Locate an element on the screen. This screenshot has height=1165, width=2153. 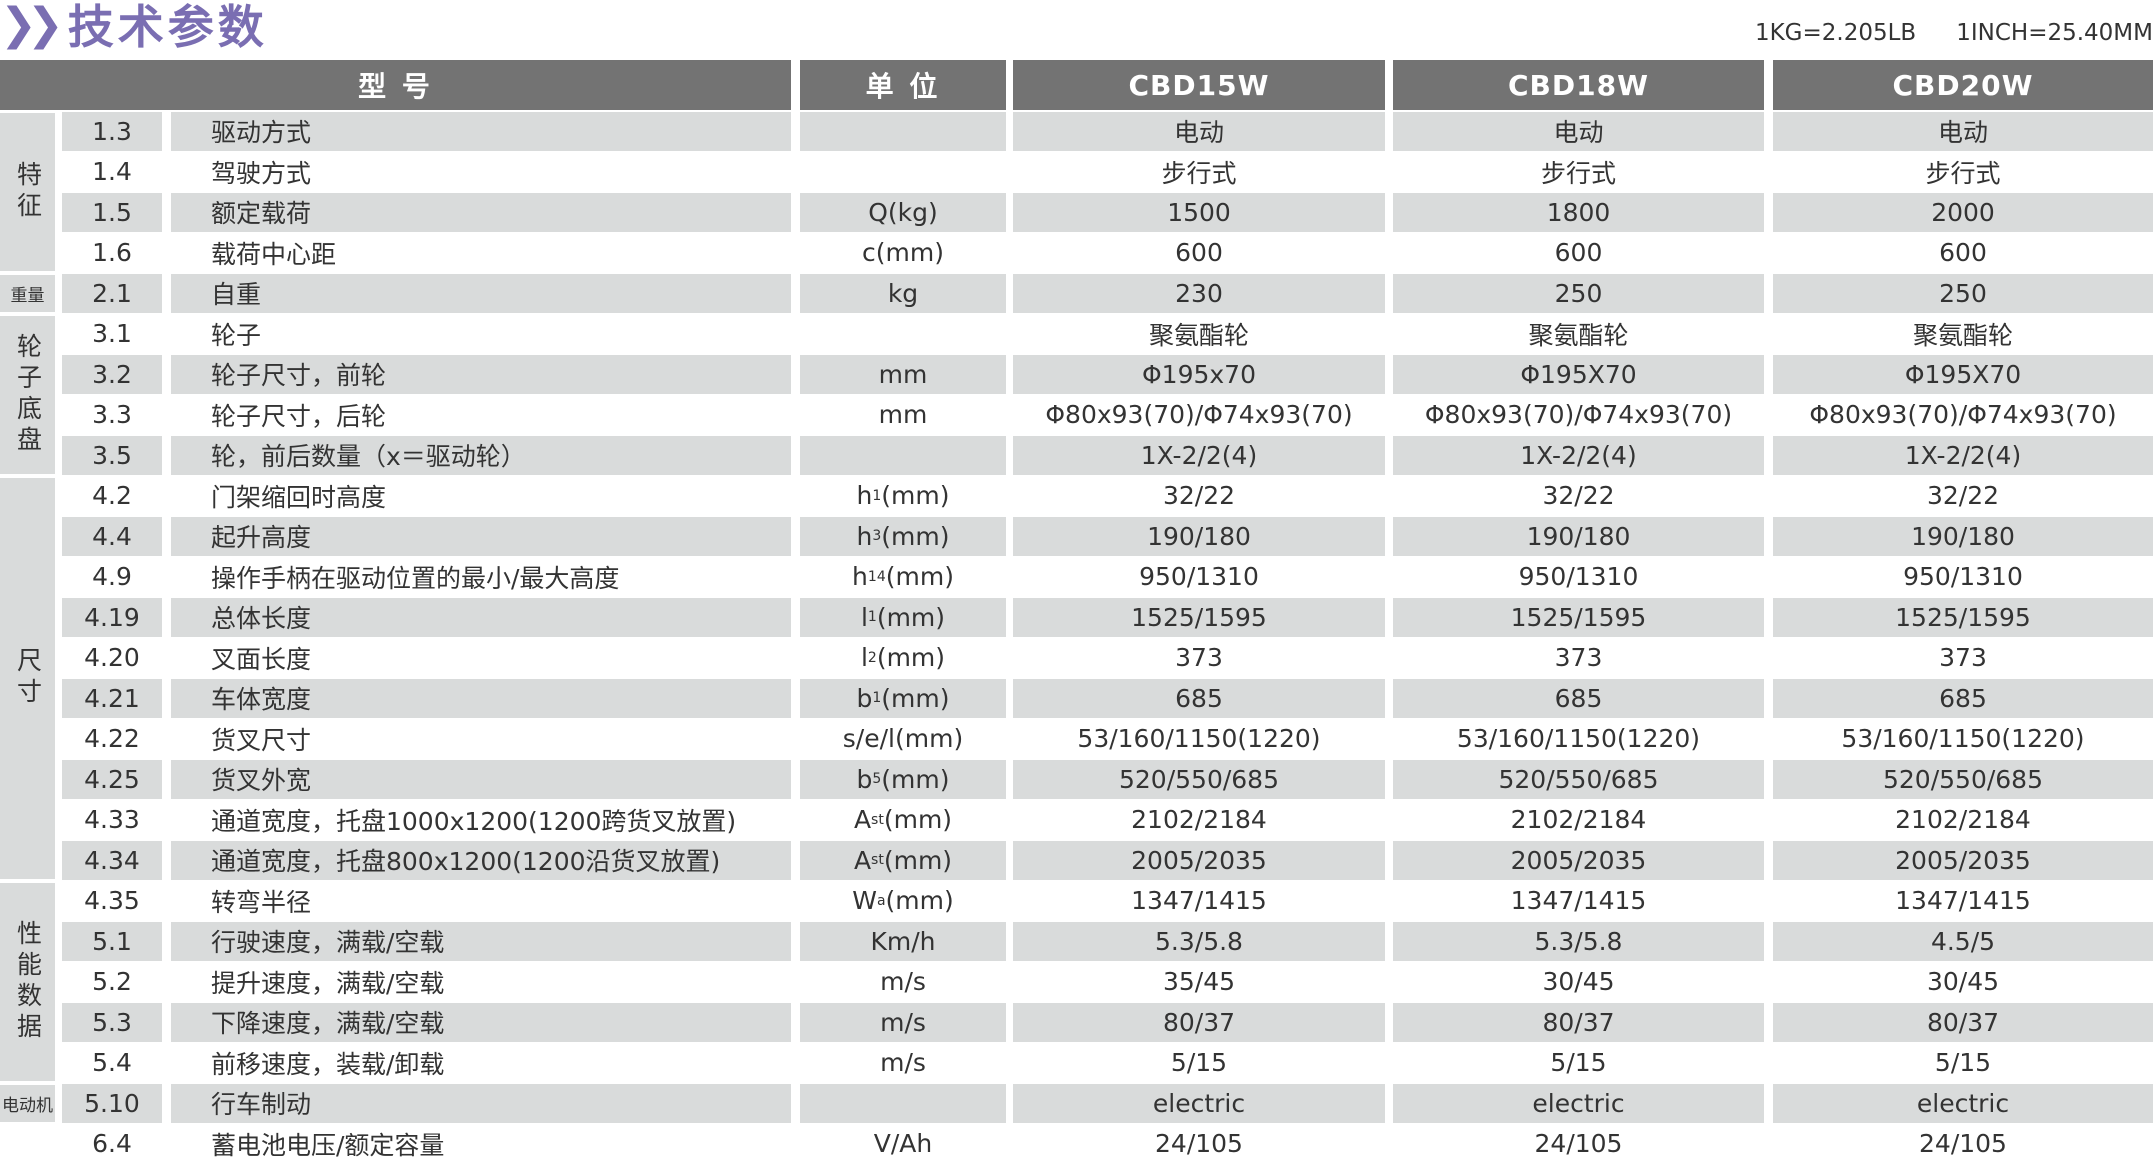
value-cbd18w: 1X-2/2(4) is located at coordinates (1578, 455).